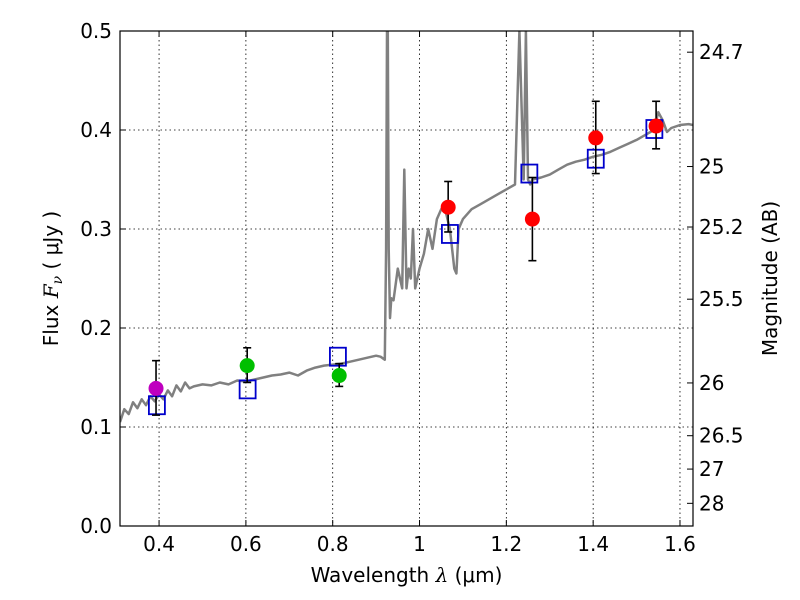 Image resolution: width=800 pixels, height=600 pixels. What do you see at coordinates (96, 526) in the screenshot?
I see `y-tick-label: 0.0` at bounding box center [96, 526].